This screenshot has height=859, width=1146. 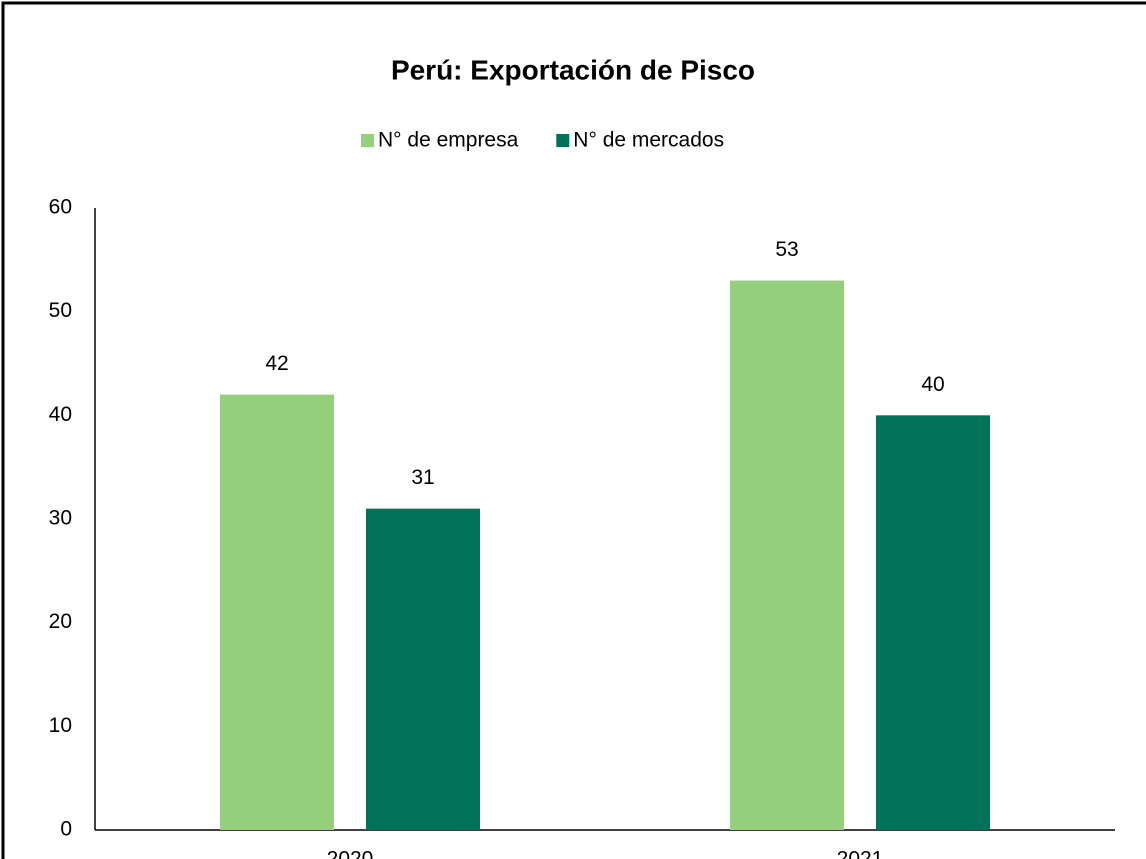 I want to click on y-tick-label: 30, so click(x=60, y=518).